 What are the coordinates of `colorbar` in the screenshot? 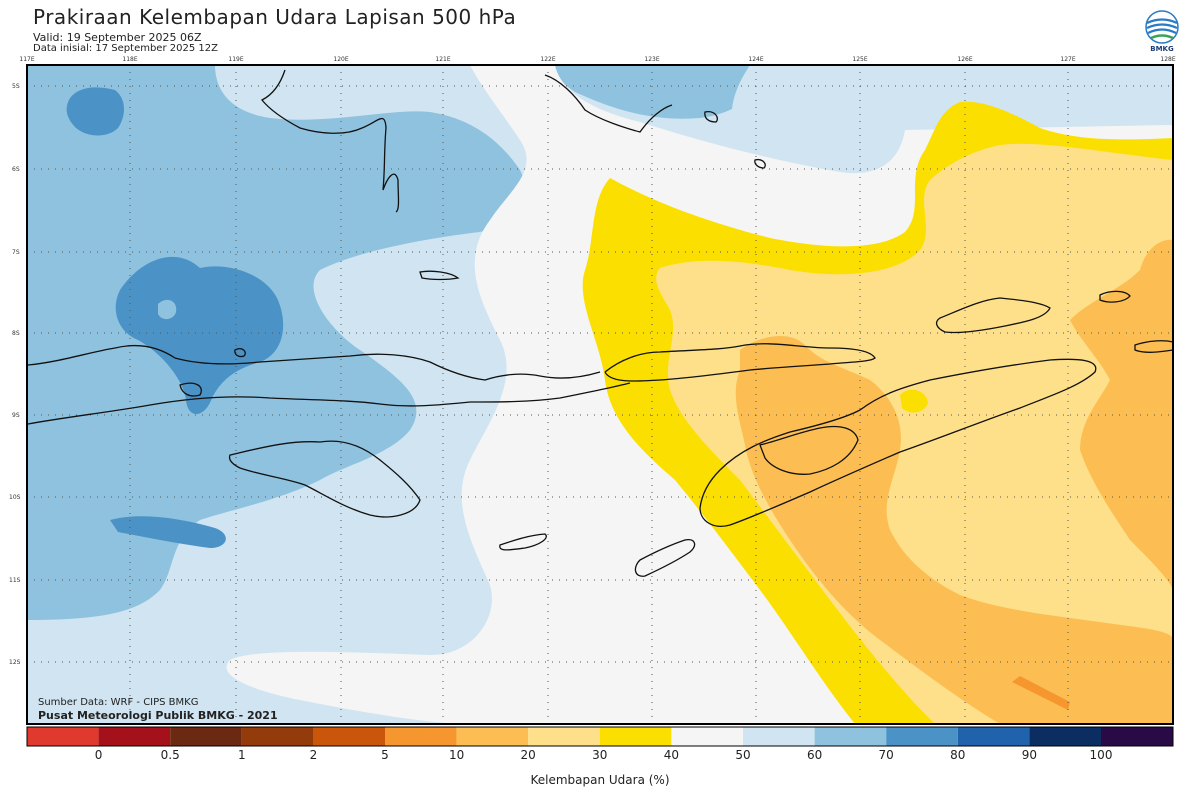 It's located at (600, 736).